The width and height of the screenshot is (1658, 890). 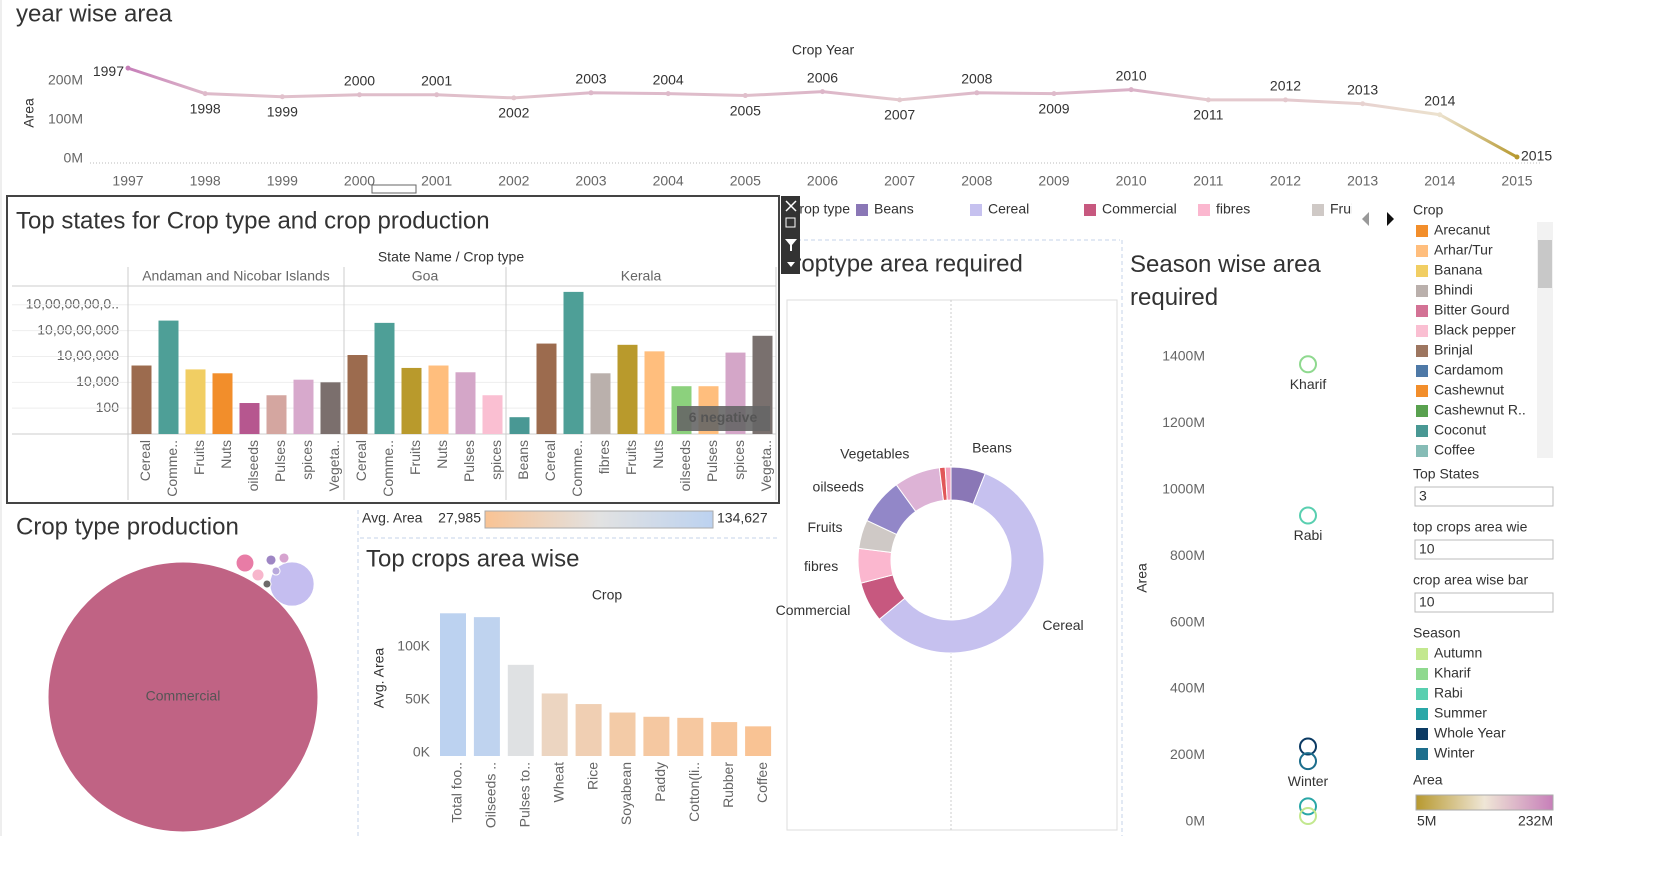 What do you see at coordinates (1008, 209) in the screenshot?
I see `legend-label: Cereal` at bounding box center [1008, 209].